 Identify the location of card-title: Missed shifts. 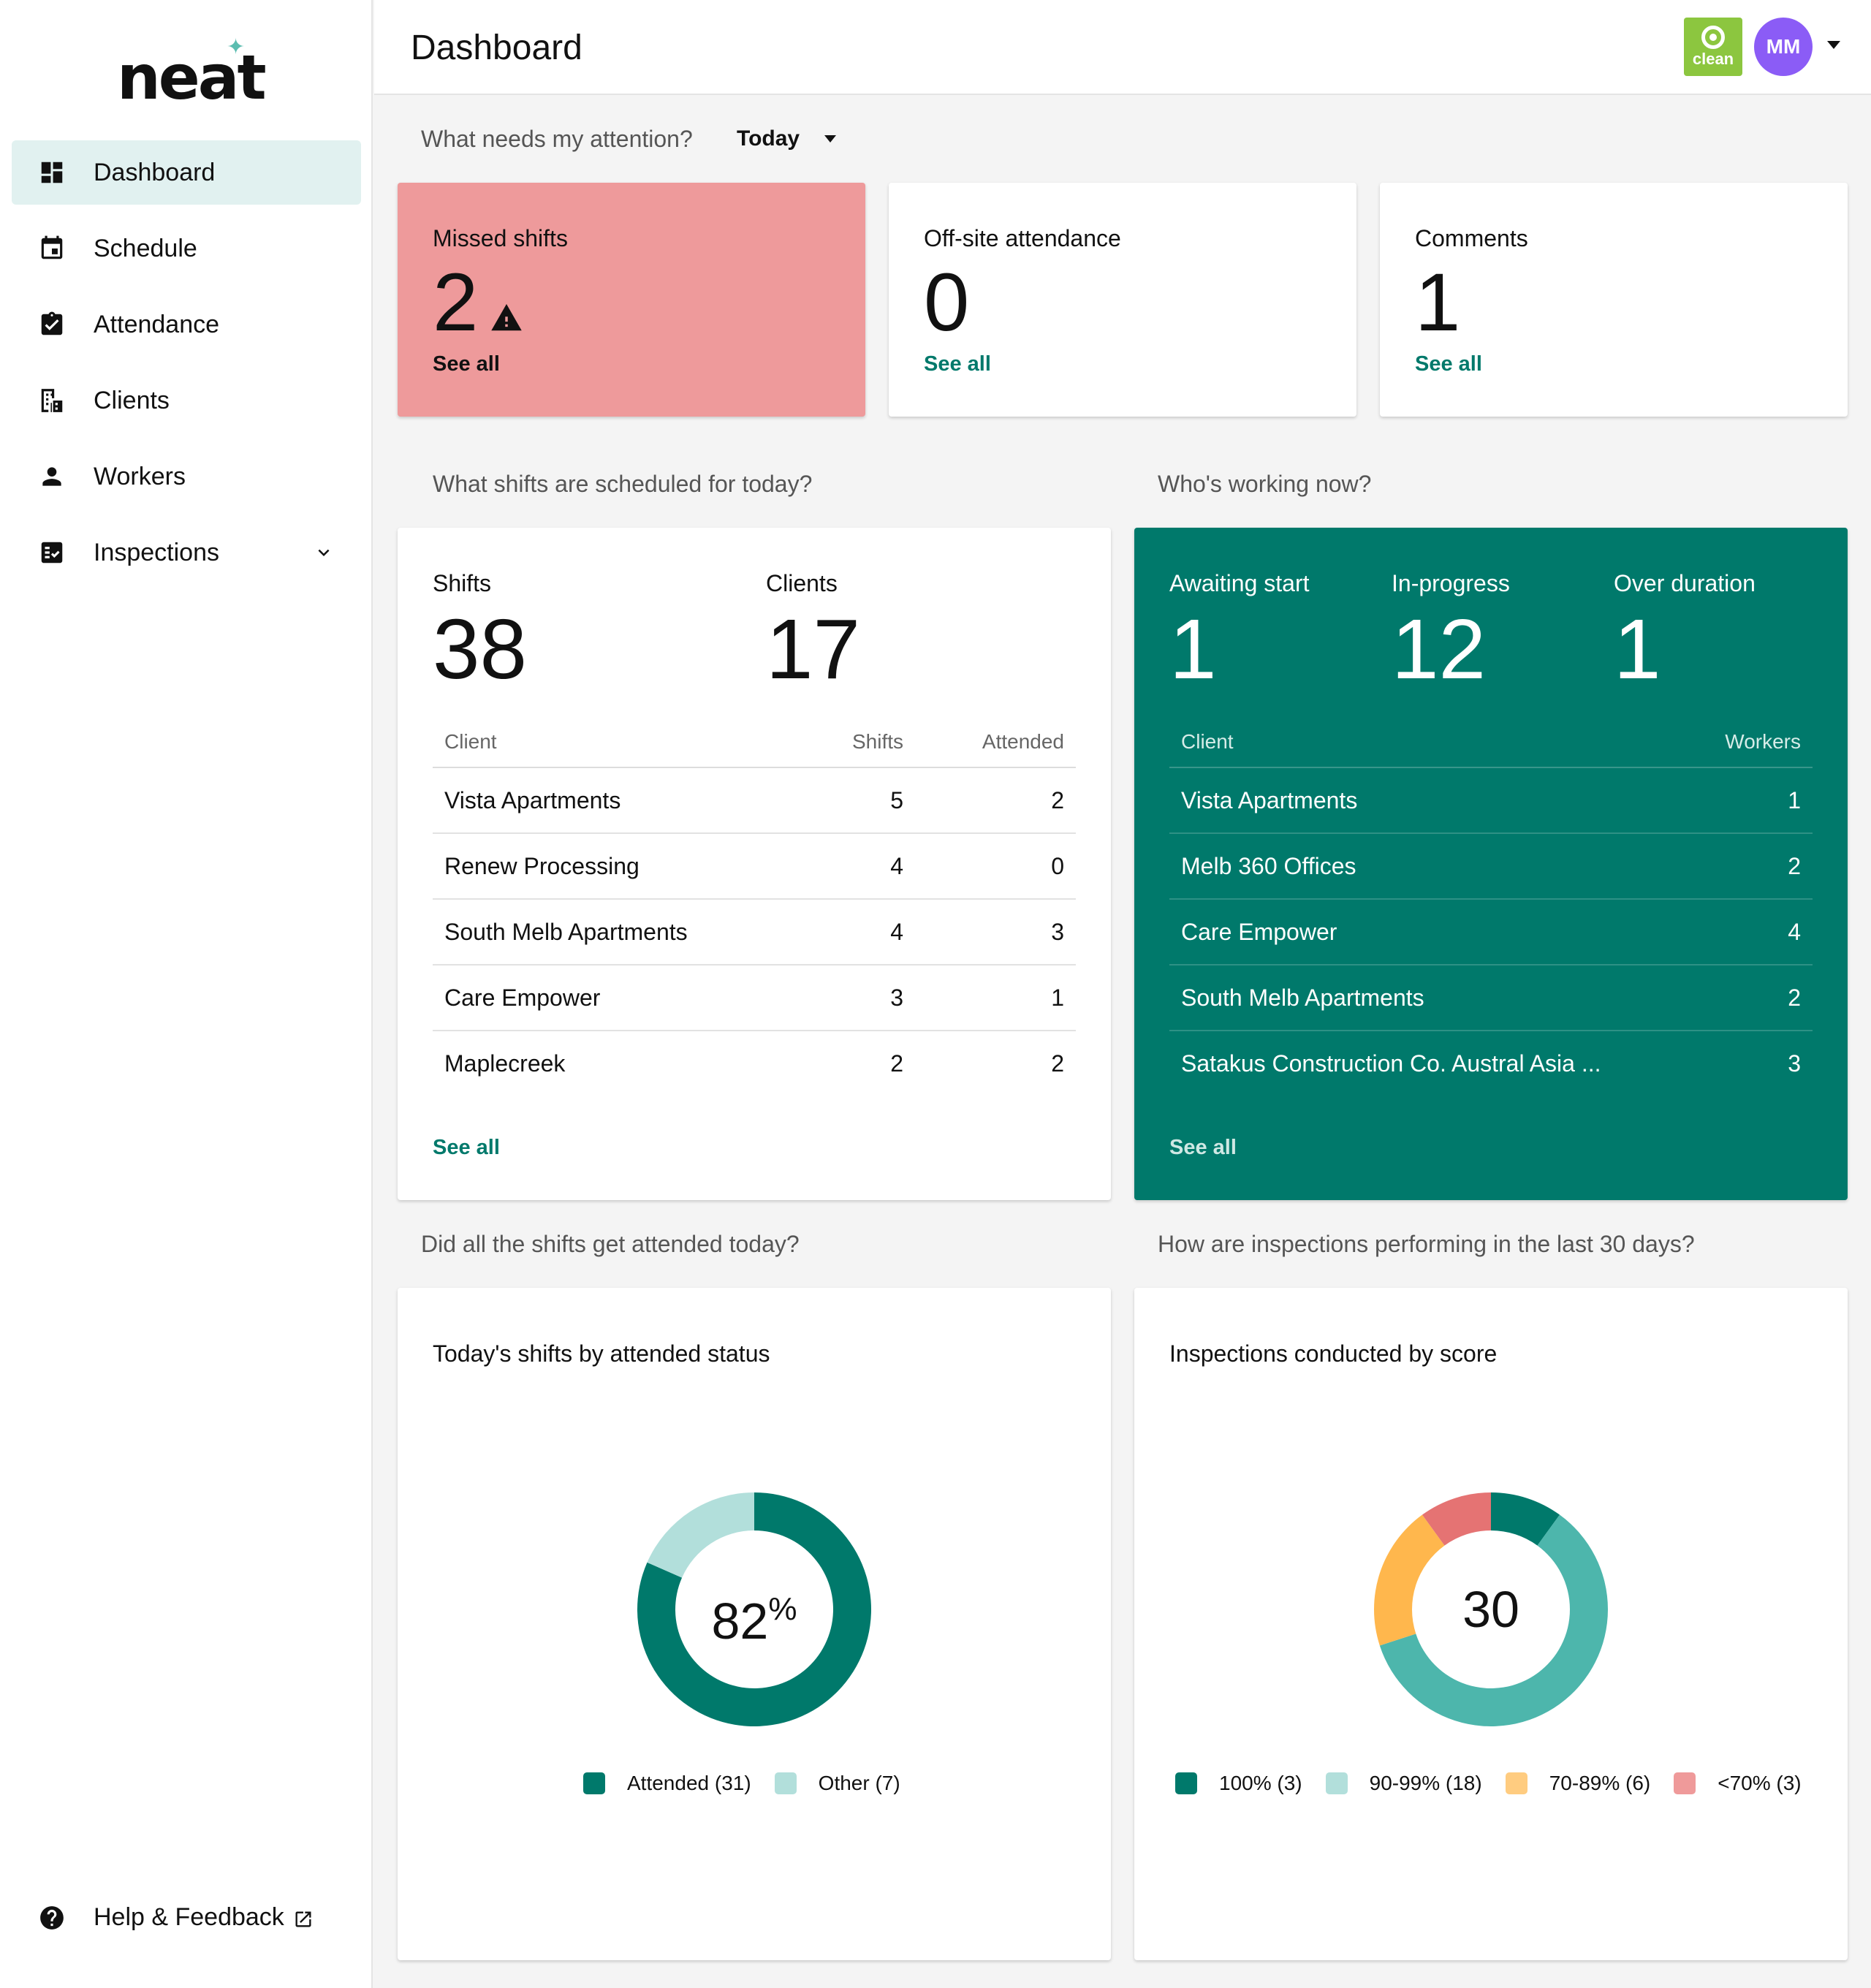
(500, 238).